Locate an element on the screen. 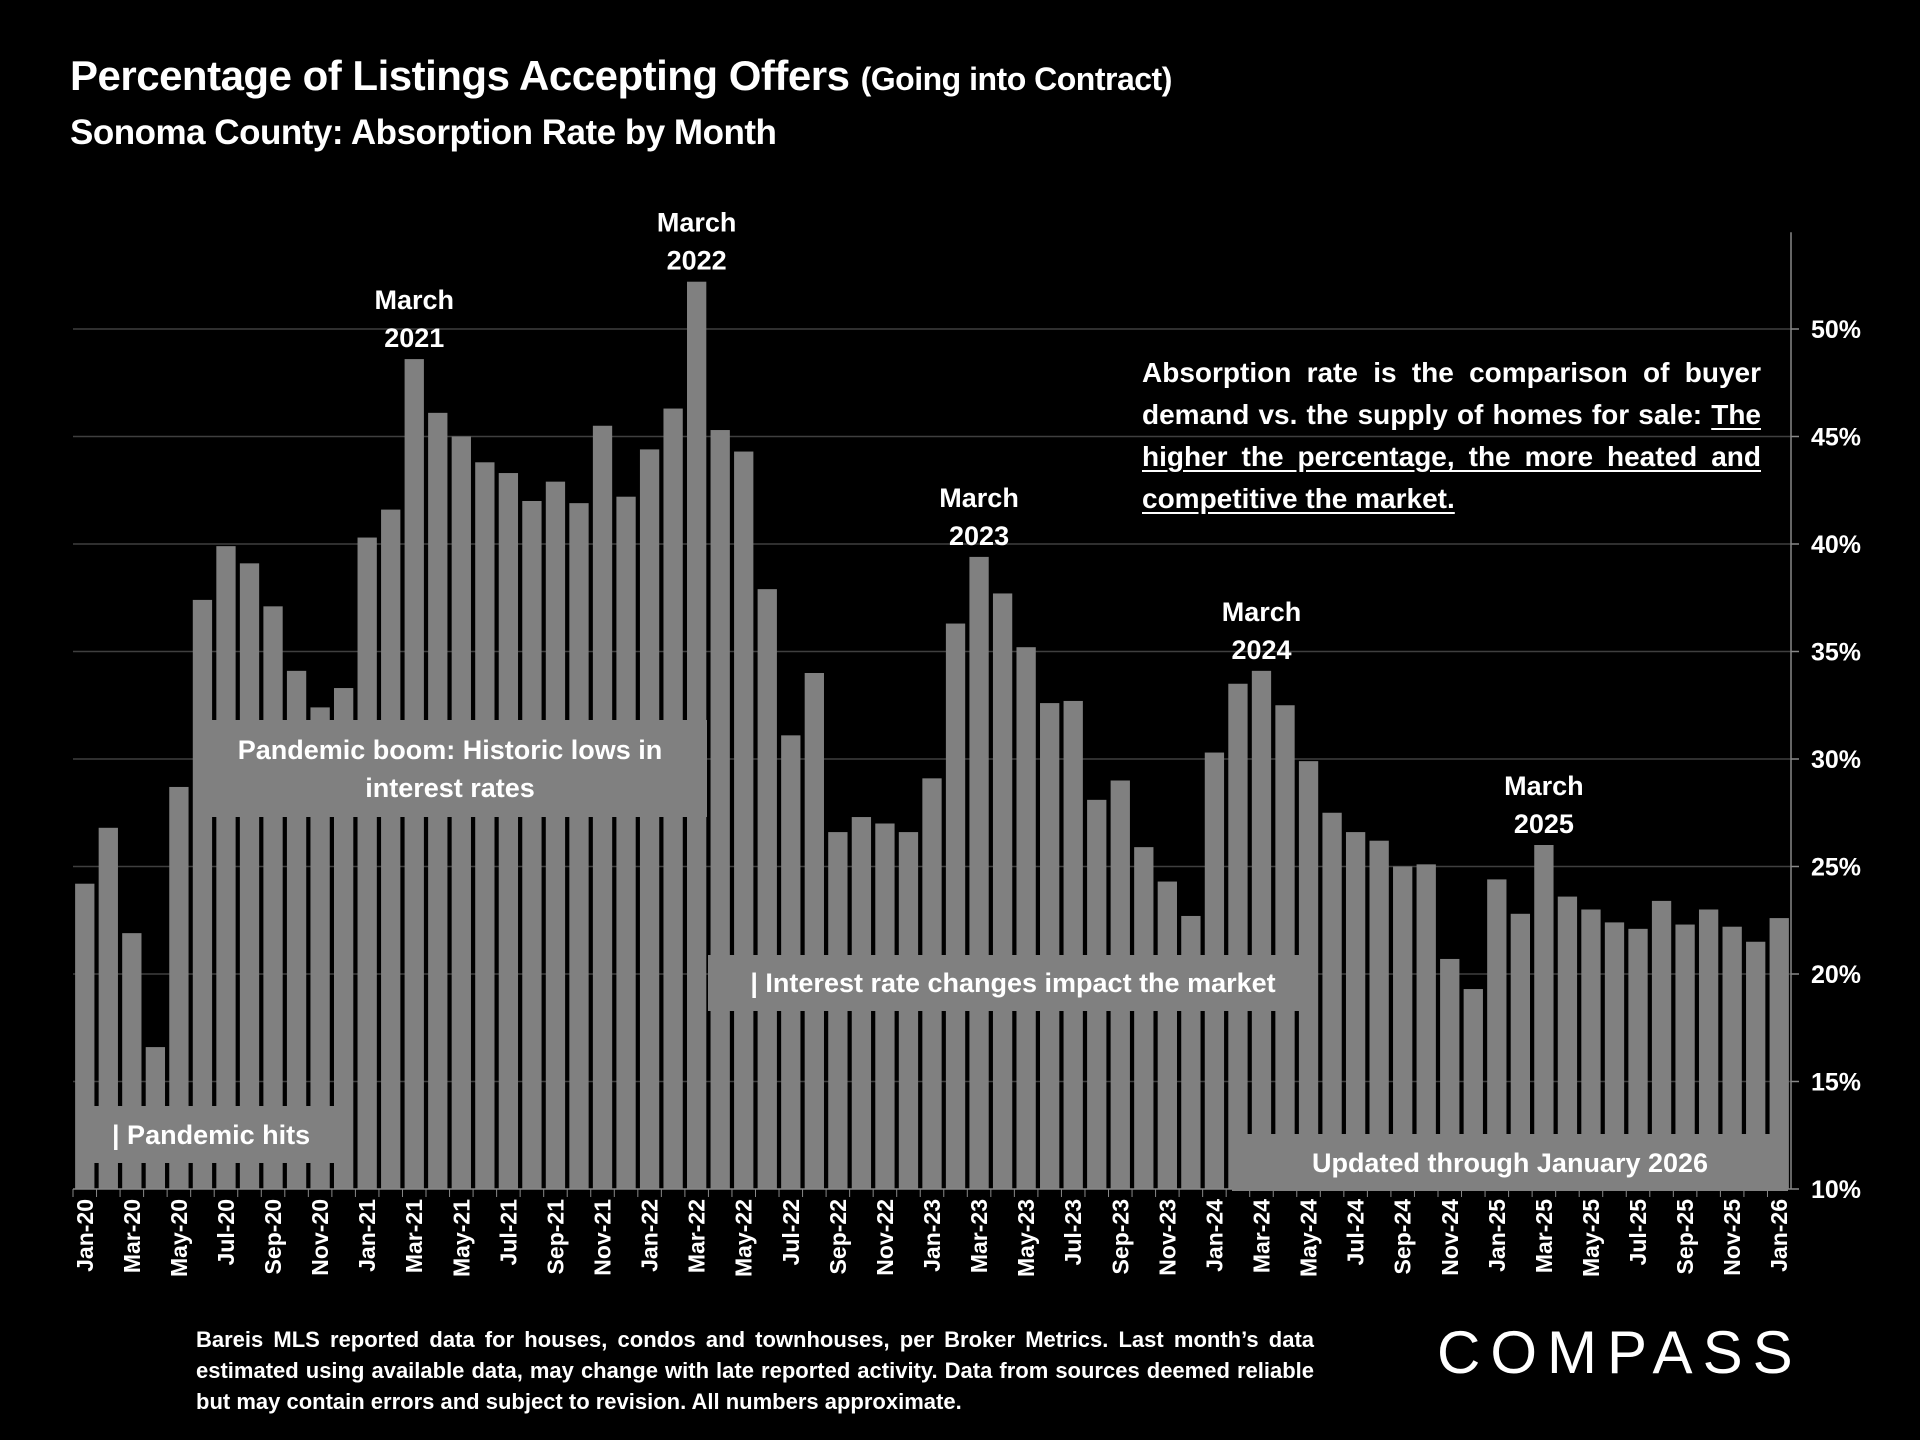 The width and height of the screenshot is (1920, 1440). x-tick-label: Nov-21 is located at coordinates (603, 1237).